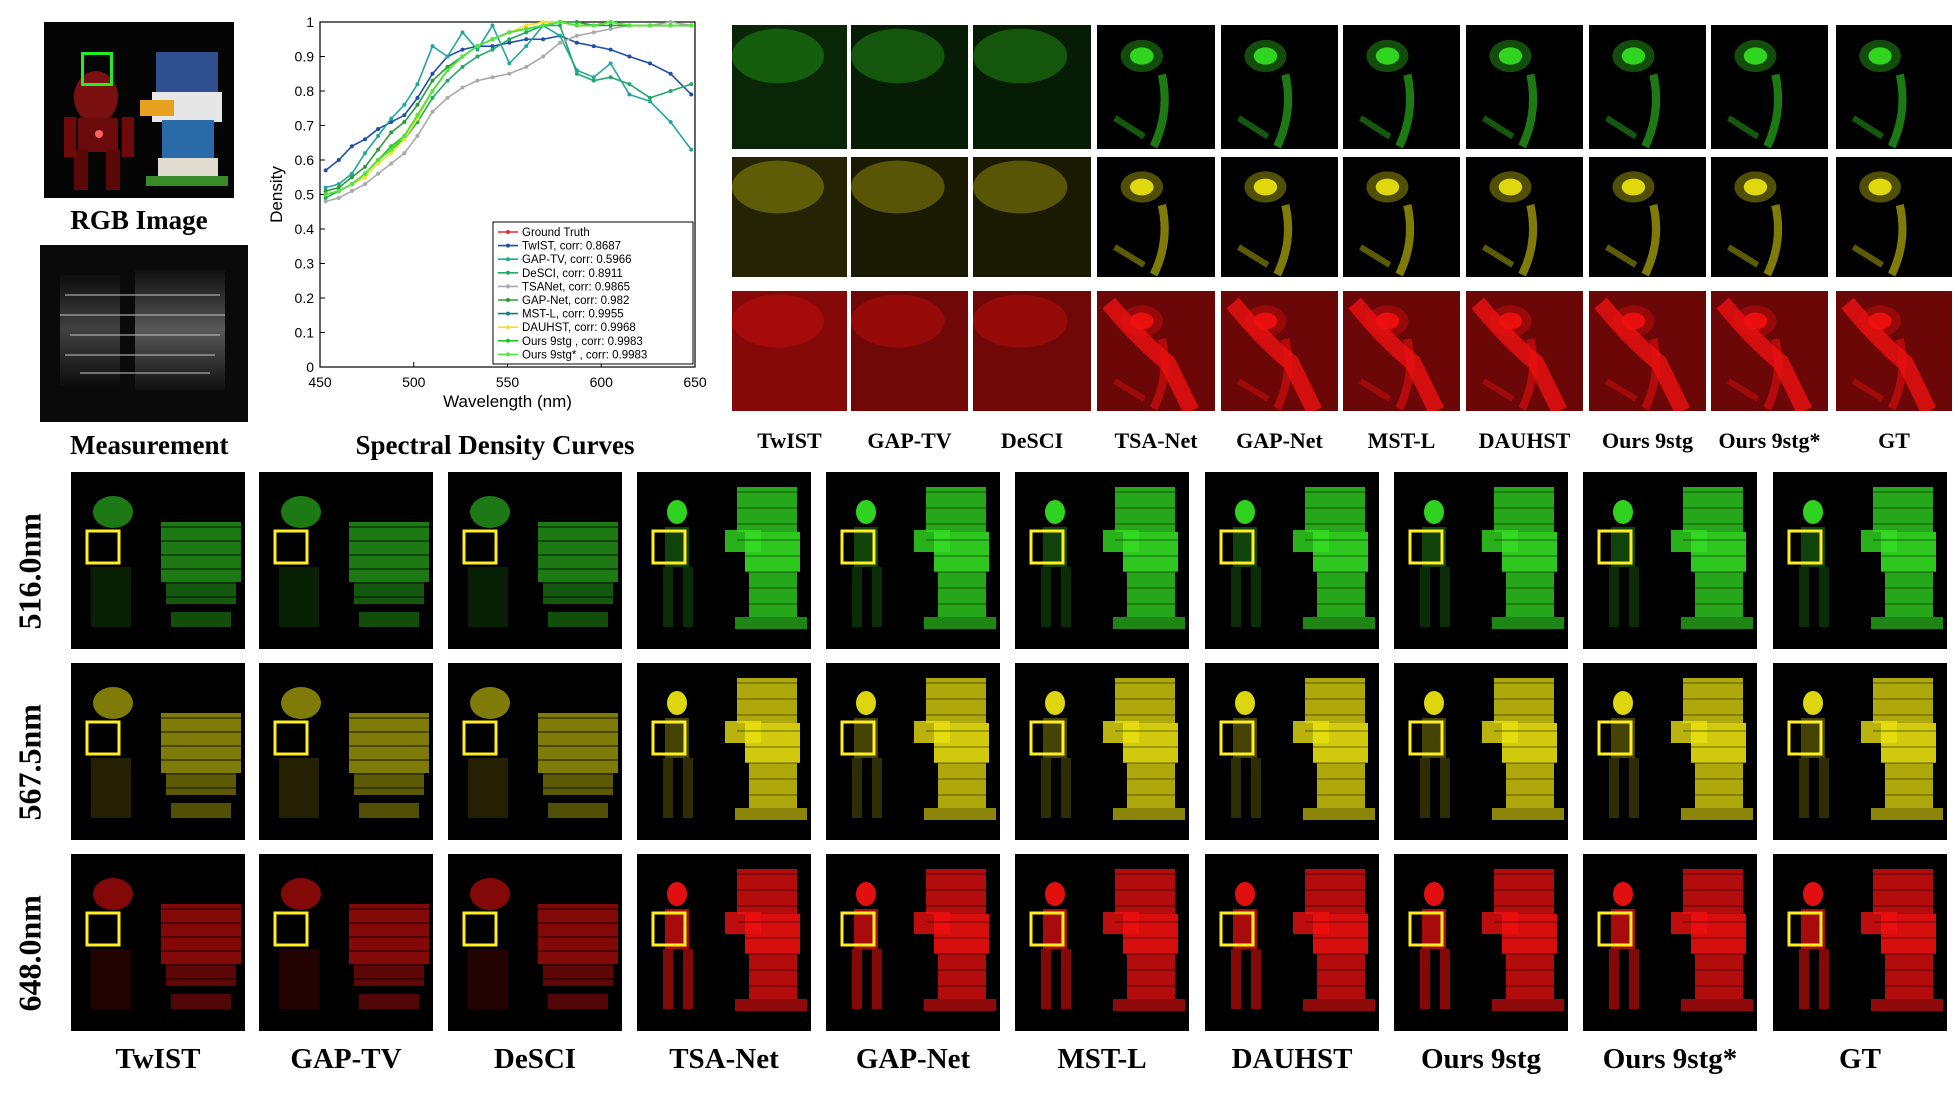 Image resolution: width=1958 pixels, height=1102 pixels. I want to click on bottom-method-caption: GAP-Net, so click(913, 1059).